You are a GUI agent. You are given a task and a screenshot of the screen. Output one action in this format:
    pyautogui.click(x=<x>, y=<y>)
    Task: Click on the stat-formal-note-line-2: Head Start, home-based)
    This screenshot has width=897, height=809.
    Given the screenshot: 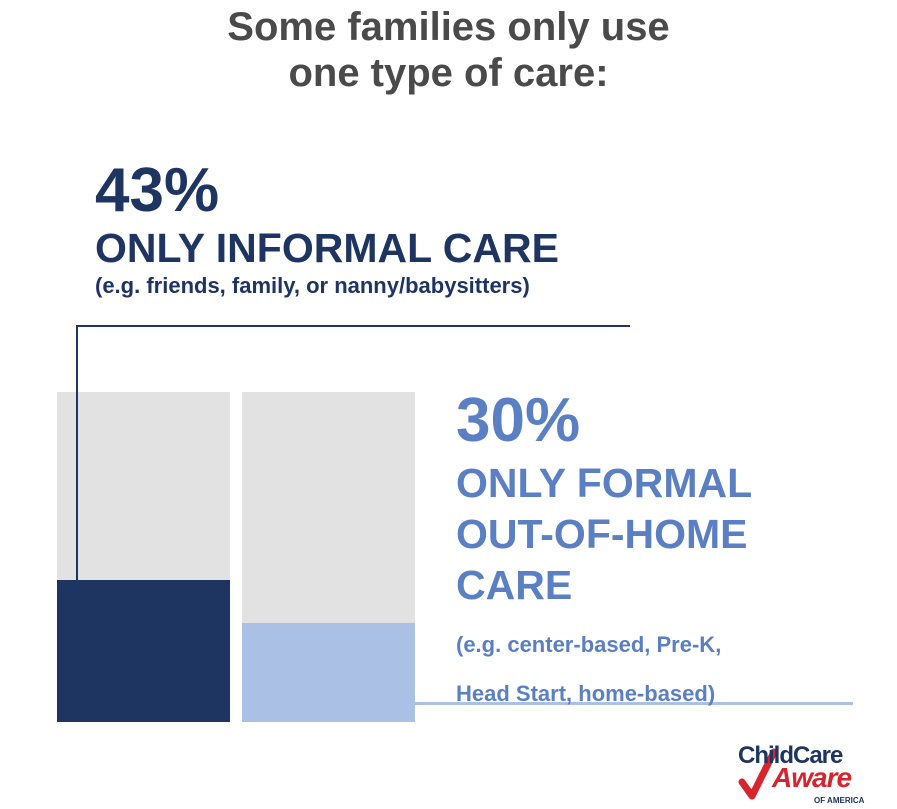 What is the action you would take?
    pyautogui.click(x=586, y=693)
    